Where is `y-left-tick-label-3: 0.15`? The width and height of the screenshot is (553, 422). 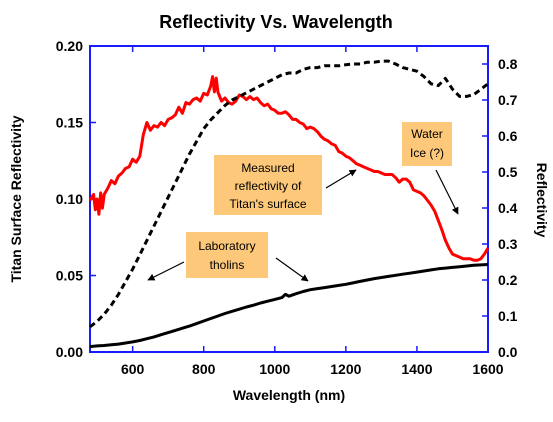
y-left-tick-label-3: 0.15 is located at coordinates (69, 123).